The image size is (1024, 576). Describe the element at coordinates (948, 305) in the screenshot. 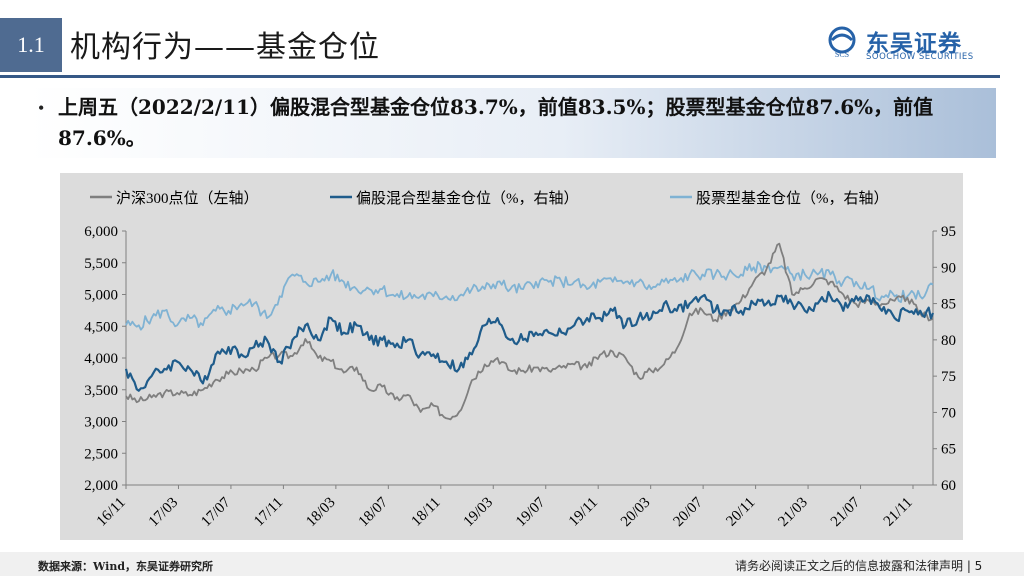

I see `right-tick-label: 85` at that location.